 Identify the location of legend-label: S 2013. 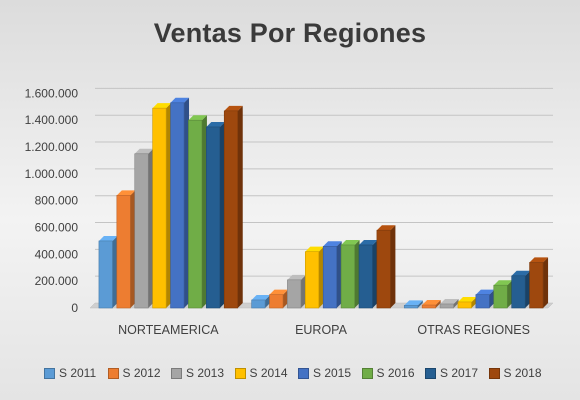
(205, 373).